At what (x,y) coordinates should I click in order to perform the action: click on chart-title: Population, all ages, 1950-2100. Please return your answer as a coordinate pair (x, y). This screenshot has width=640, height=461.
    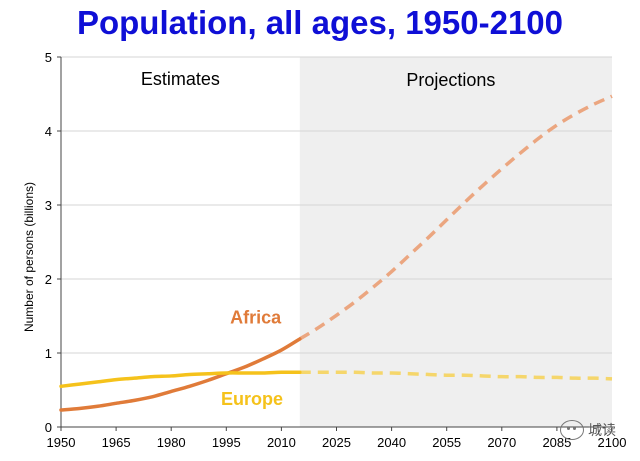
    Looking at the image, I should click on (320, 22).